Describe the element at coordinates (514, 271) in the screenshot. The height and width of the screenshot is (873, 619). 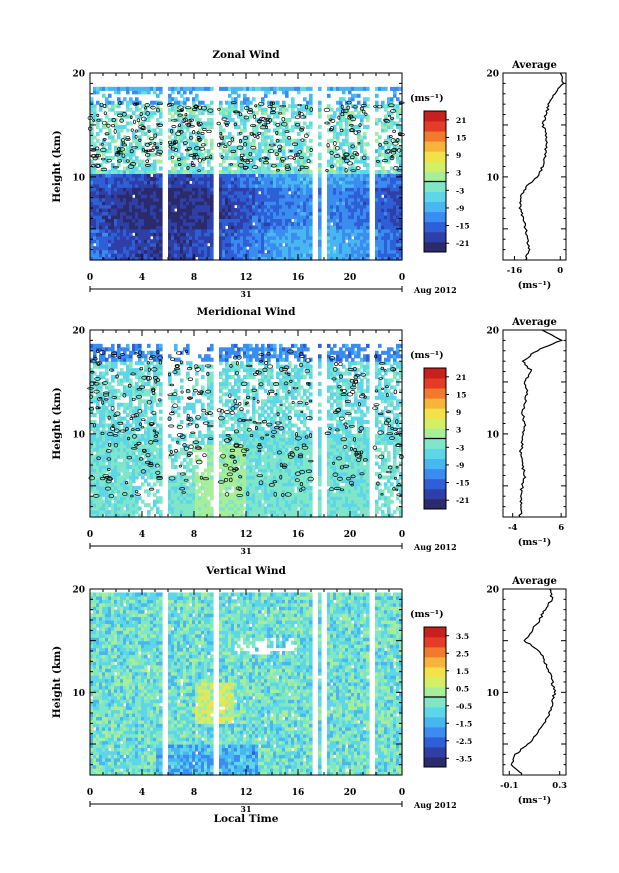
I see `average-x-tick-label: -16` at that location.